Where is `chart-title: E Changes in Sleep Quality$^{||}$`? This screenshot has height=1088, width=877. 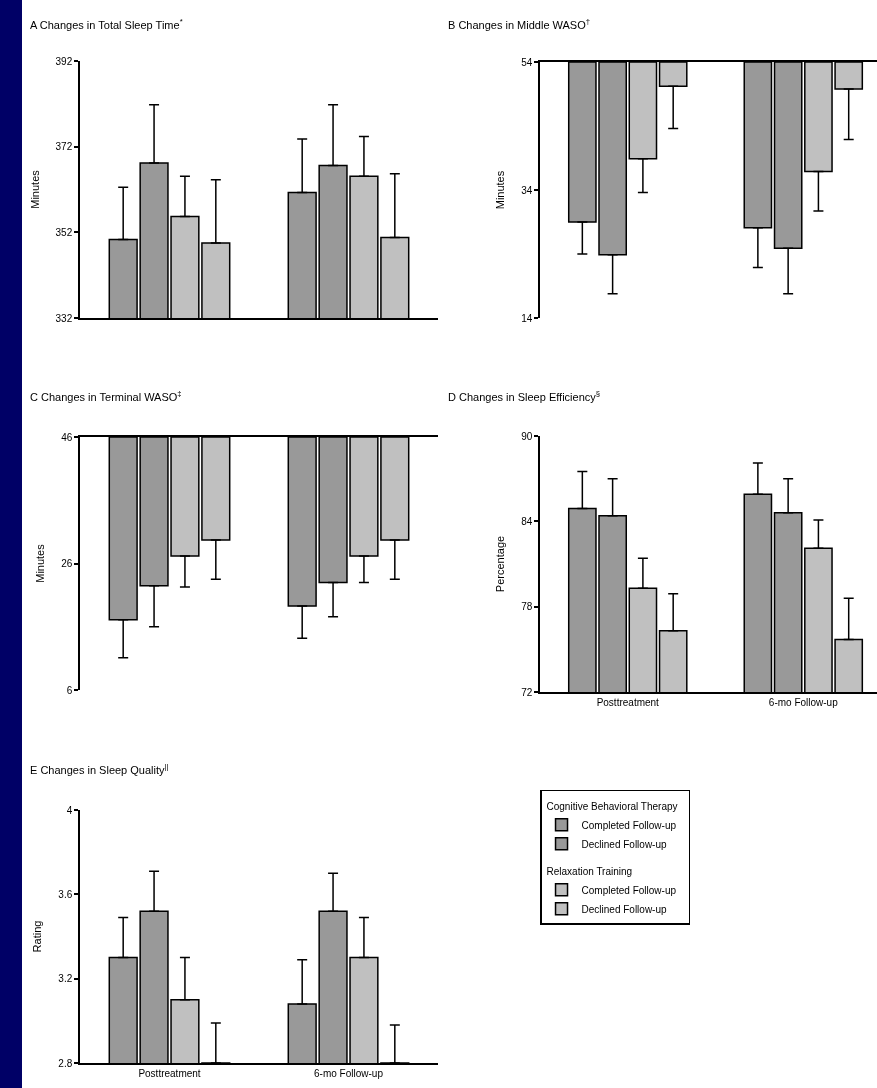 chart-title: E Changes in Sleep Quality$^{||}$ is located at coordinates (99, 769).